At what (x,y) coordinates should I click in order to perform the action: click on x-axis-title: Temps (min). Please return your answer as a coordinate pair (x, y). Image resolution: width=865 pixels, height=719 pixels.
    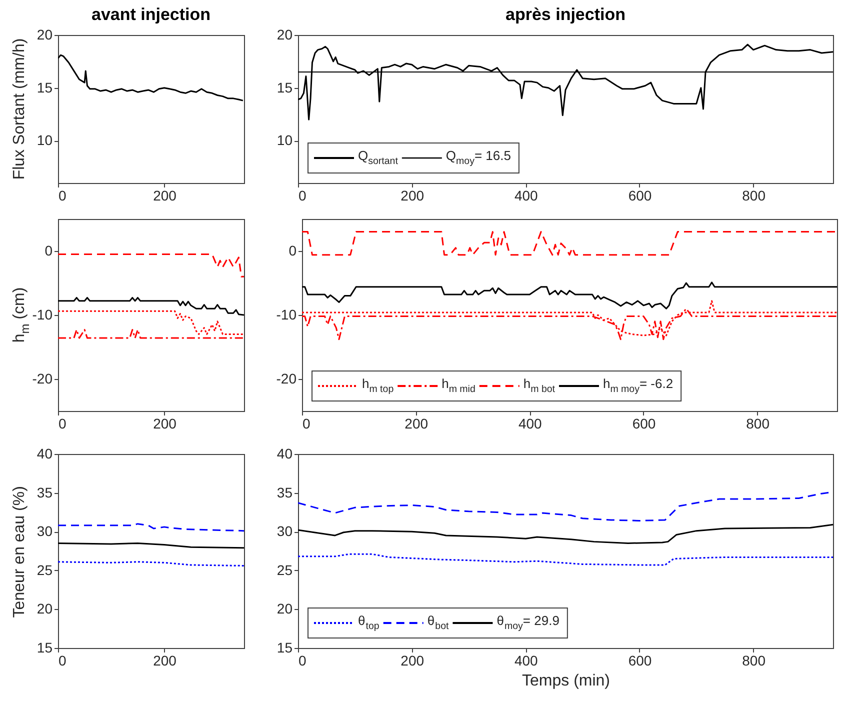
    Looking at the image, I should click on (566, 681).